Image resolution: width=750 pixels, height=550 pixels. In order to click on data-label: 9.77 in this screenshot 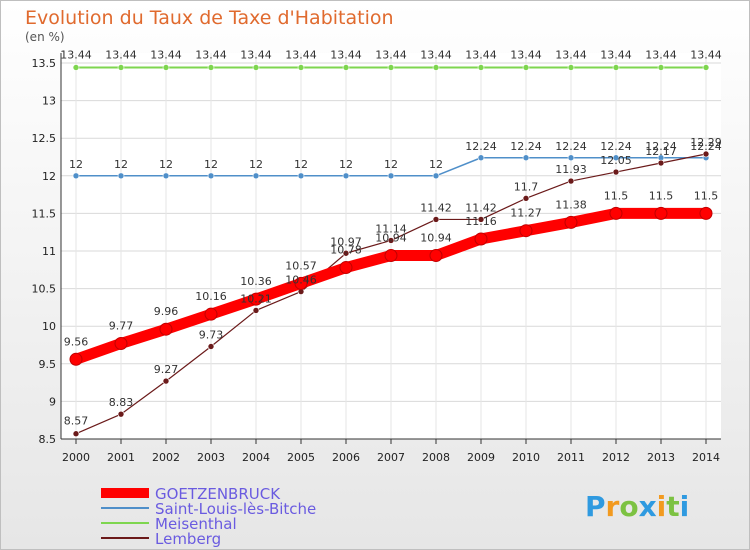, I will do `click(121, 325)`.